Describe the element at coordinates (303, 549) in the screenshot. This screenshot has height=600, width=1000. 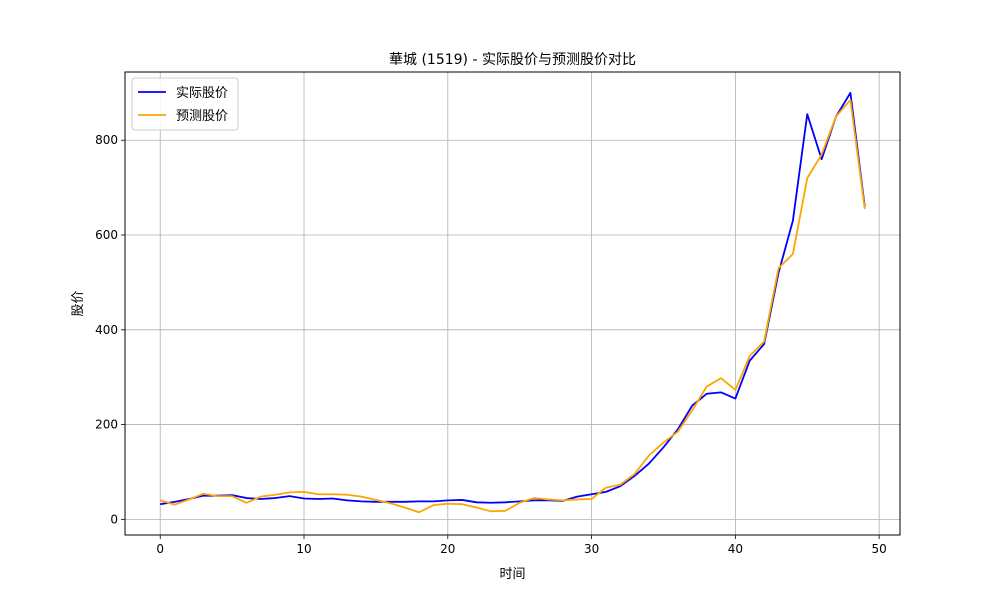
I see `x-tick-label: 10` at that location.